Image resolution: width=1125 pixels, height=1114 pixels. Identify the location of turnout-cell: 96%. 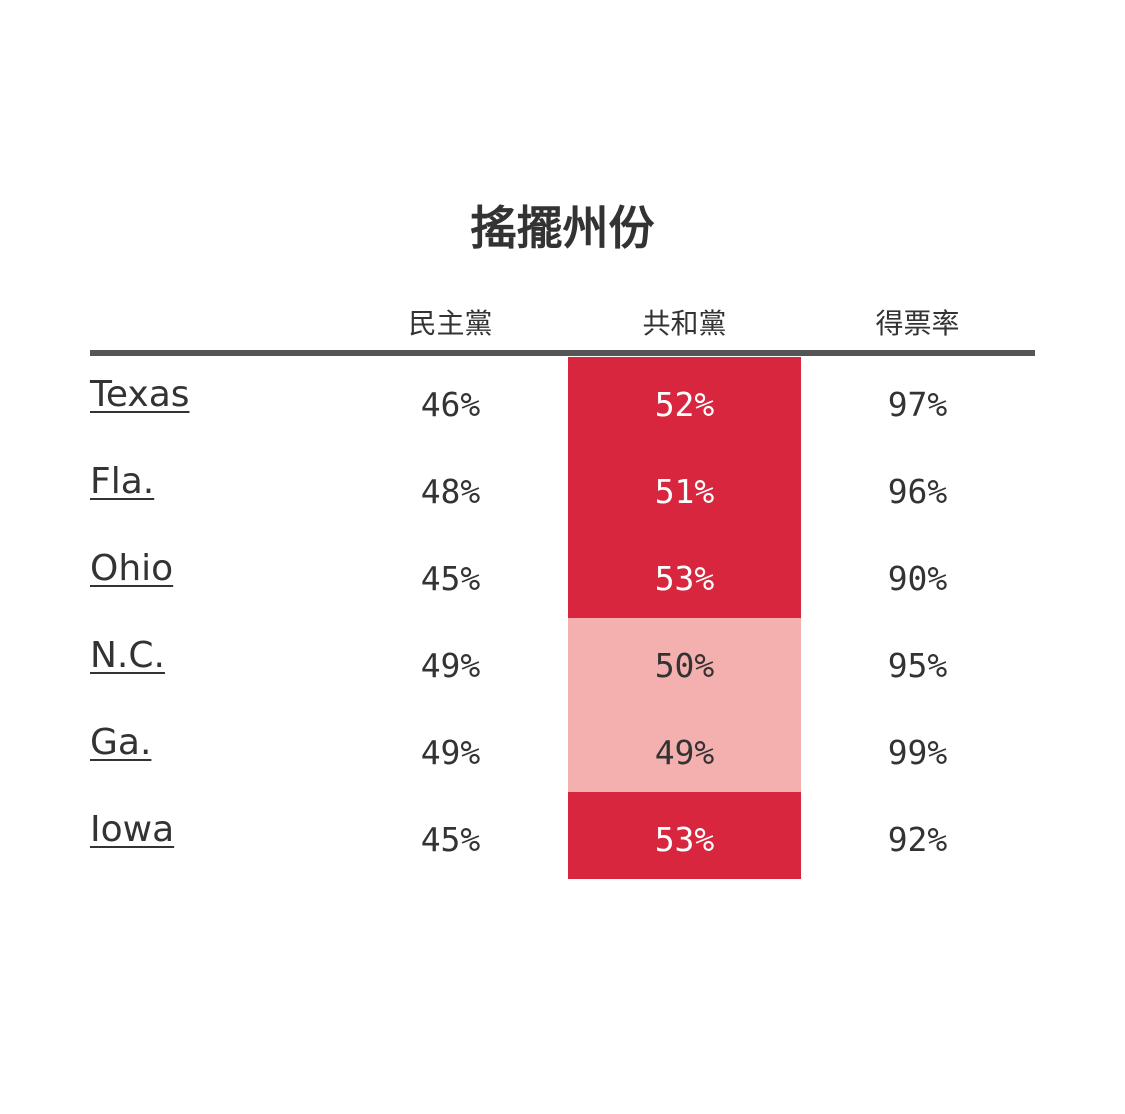
(917, 491).